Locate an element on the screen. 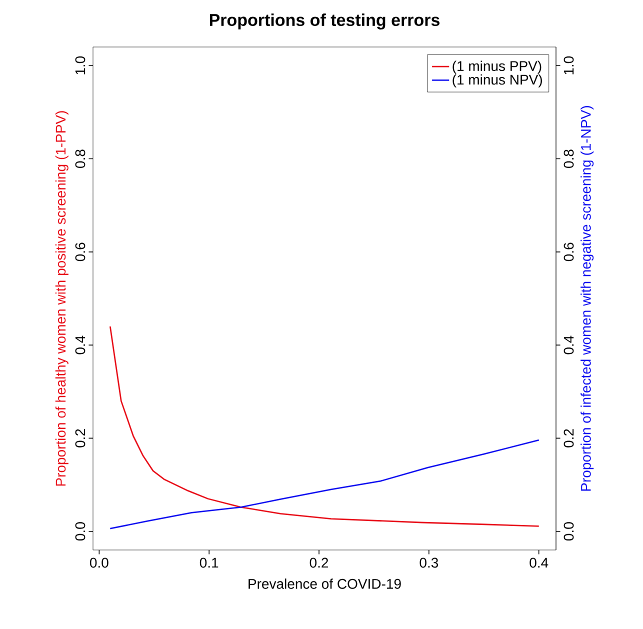 This screenshot has height=629, width=643. y2-tick-label: 0.4 is located at coordinates (569, 345).